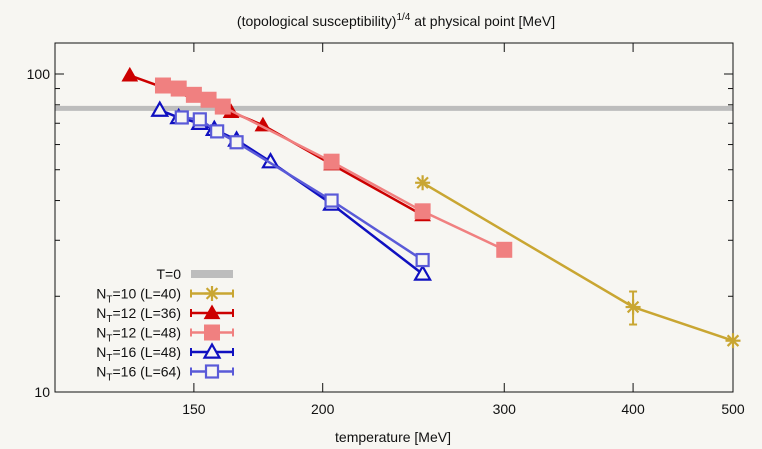  What do you see at coordinates (39, 74) in the screenshot?
I see `y-tick-label: 100` at bounding box center [39, 74].